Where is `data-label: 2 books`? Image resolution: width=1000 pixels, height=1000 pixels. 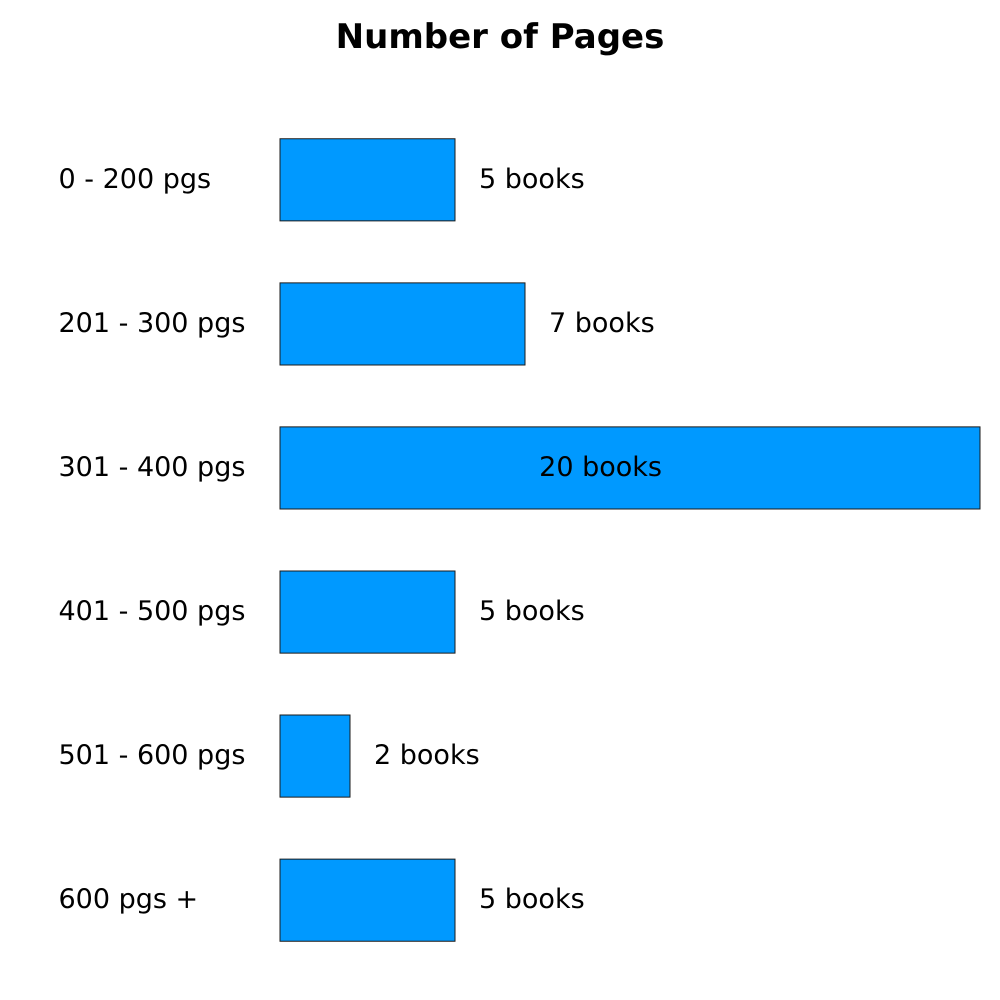 data-label: 2 books is located at coordinates (427, 756).